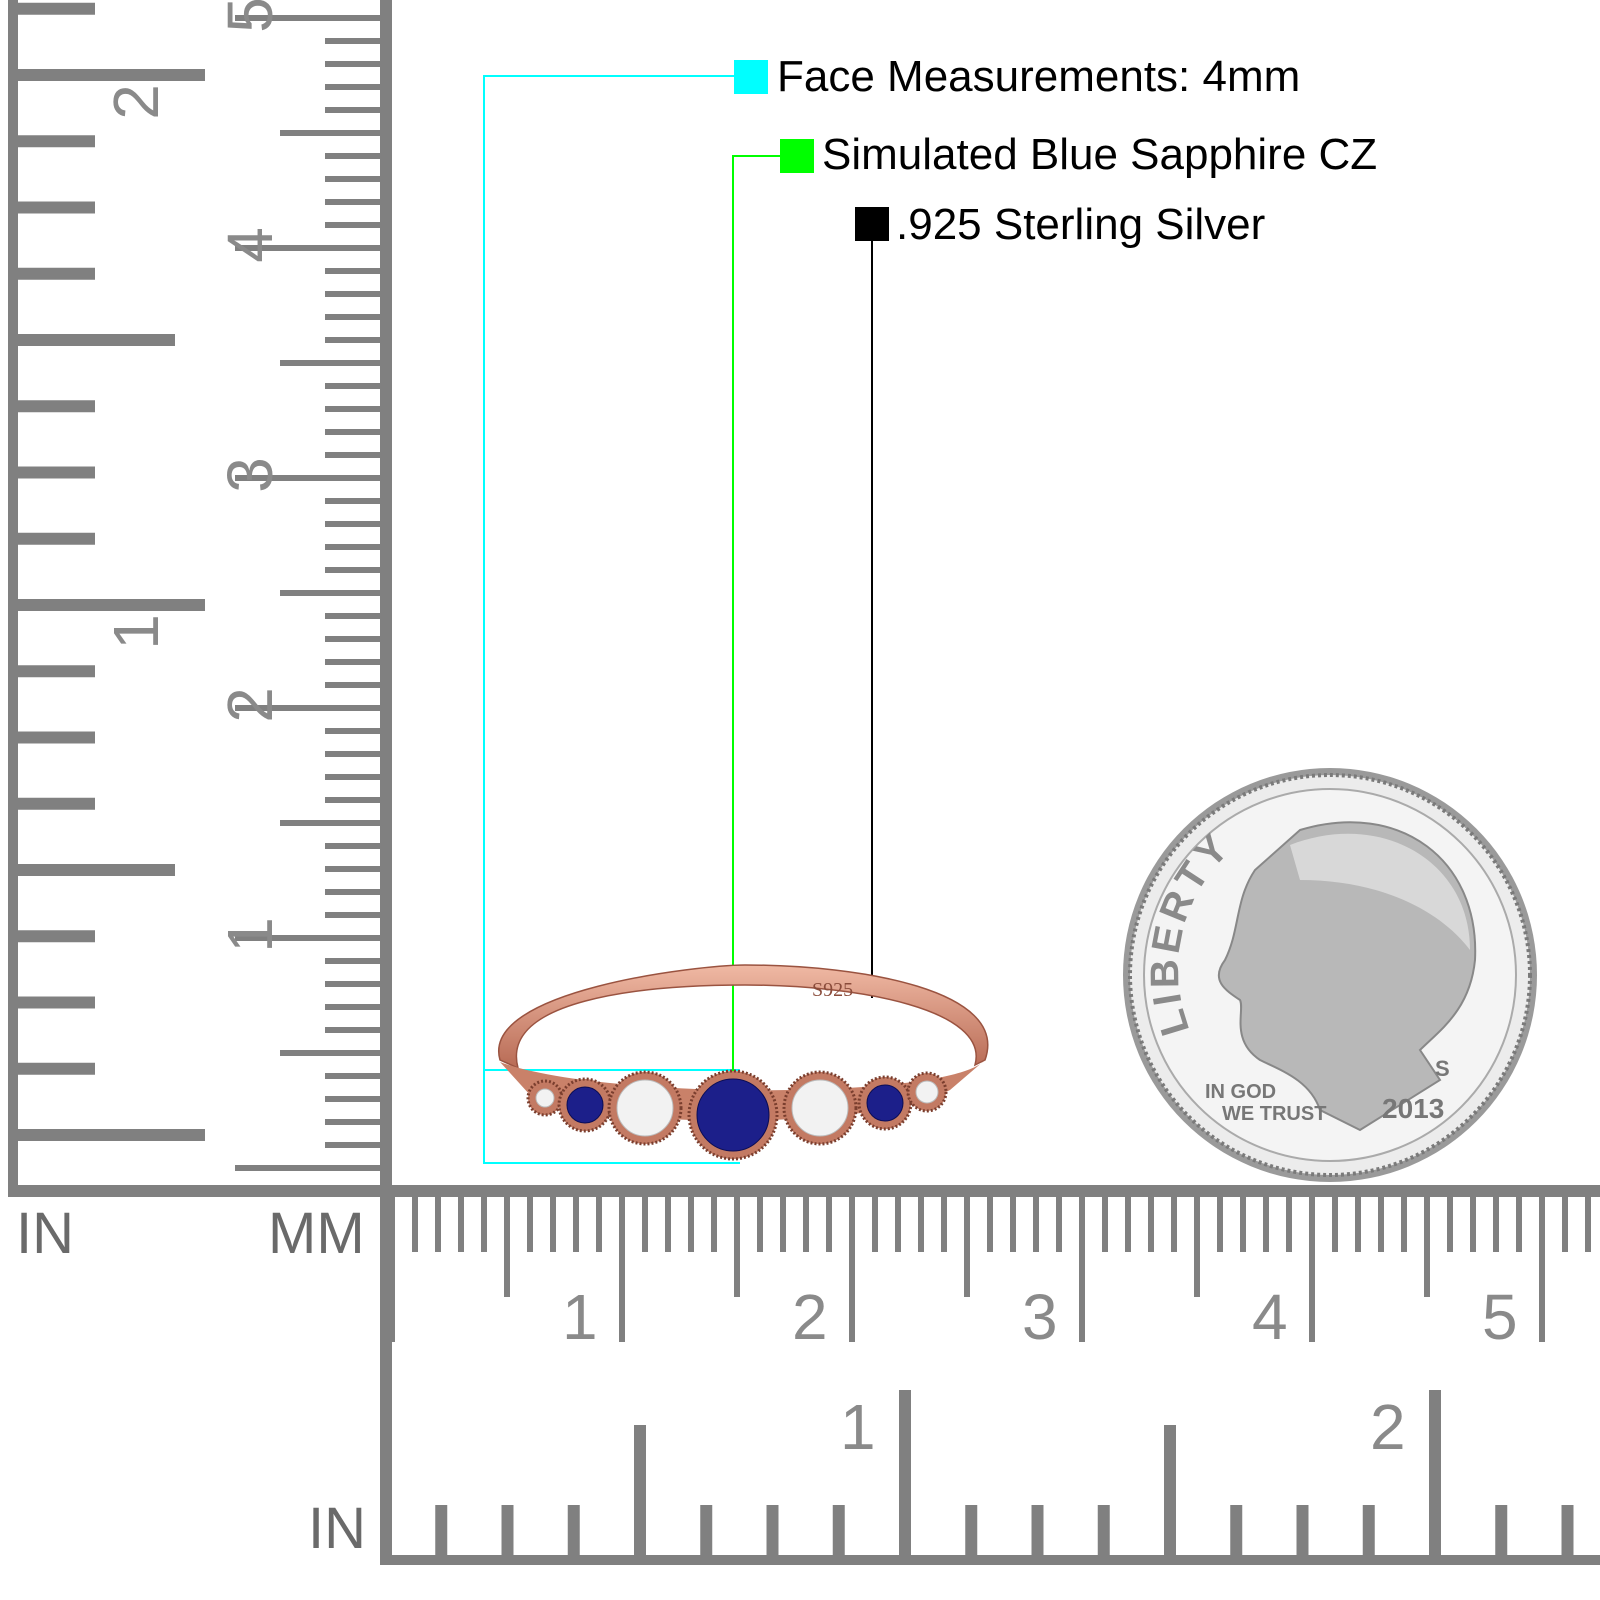 This screenshot has height=1600, width=1600. Describe the element at coordinates (804, 1191) in the screenshot. I see `bottom-ruler-top-edge` at that location.